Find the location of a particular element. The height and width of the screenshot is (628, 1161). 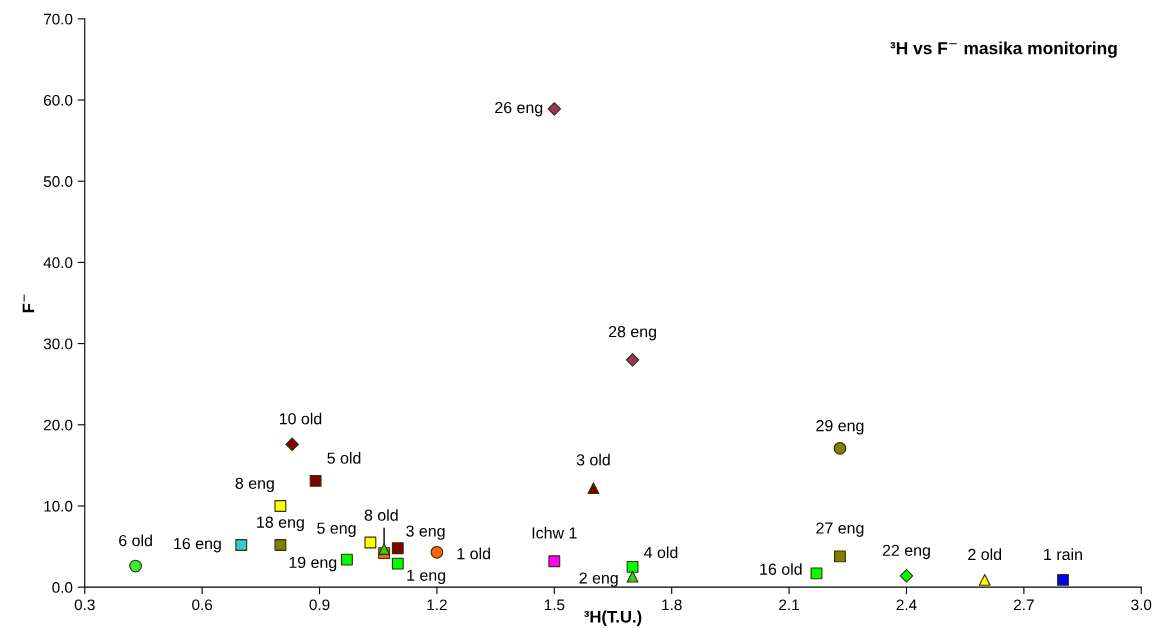

y-tick-label: 50.0 is located at coordinates (58, 181).